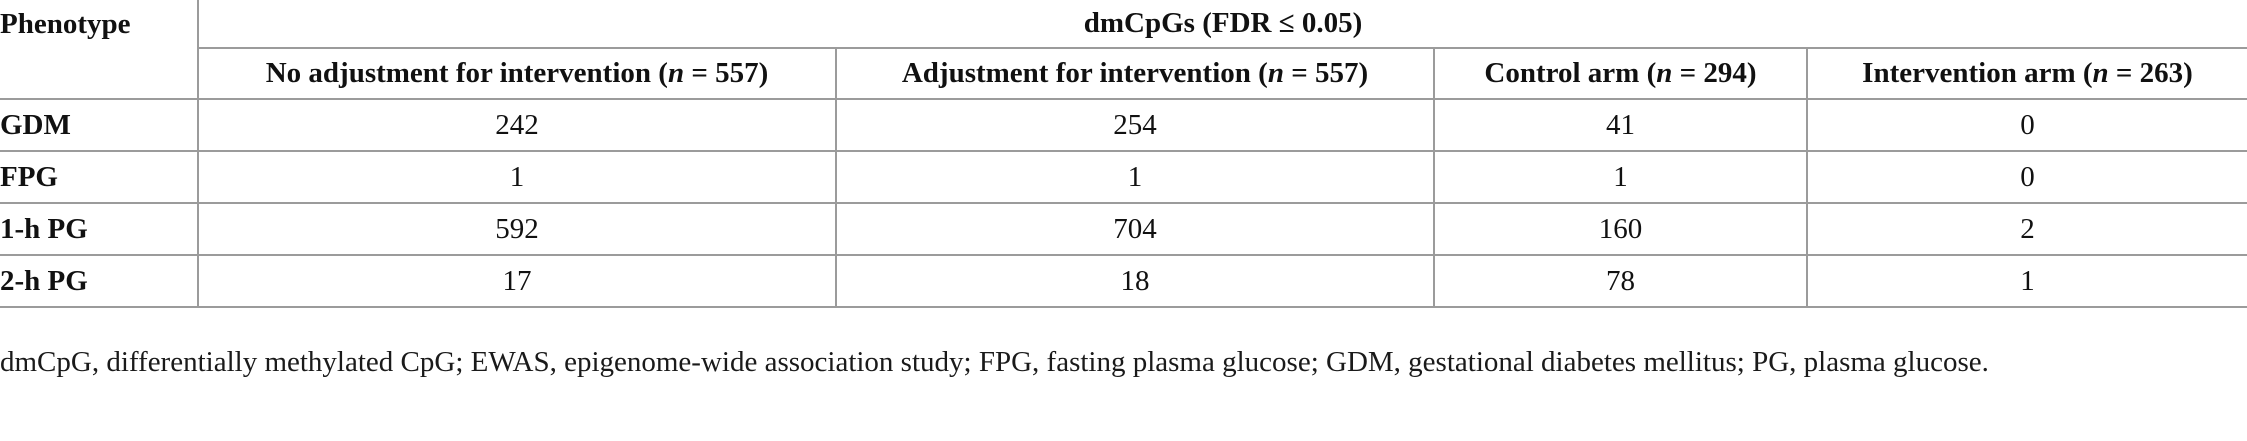 The width and height of the screenshot is (2247, 441). I want to click on table-cell: 17, so click(517, 281).